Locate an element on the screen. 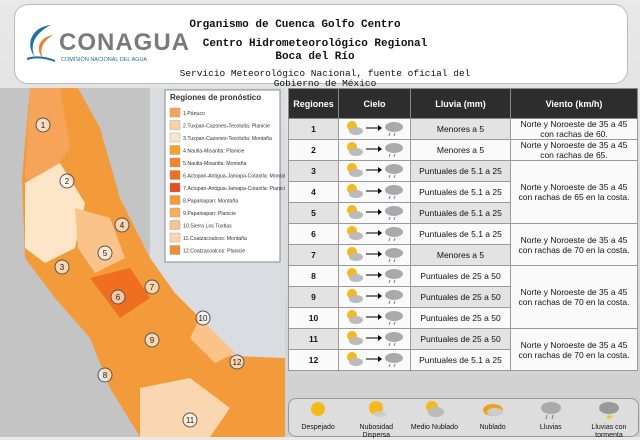 The width and height of the screenshot is (640, 440). column-header: Regiones is located at coordinates (313, 103).